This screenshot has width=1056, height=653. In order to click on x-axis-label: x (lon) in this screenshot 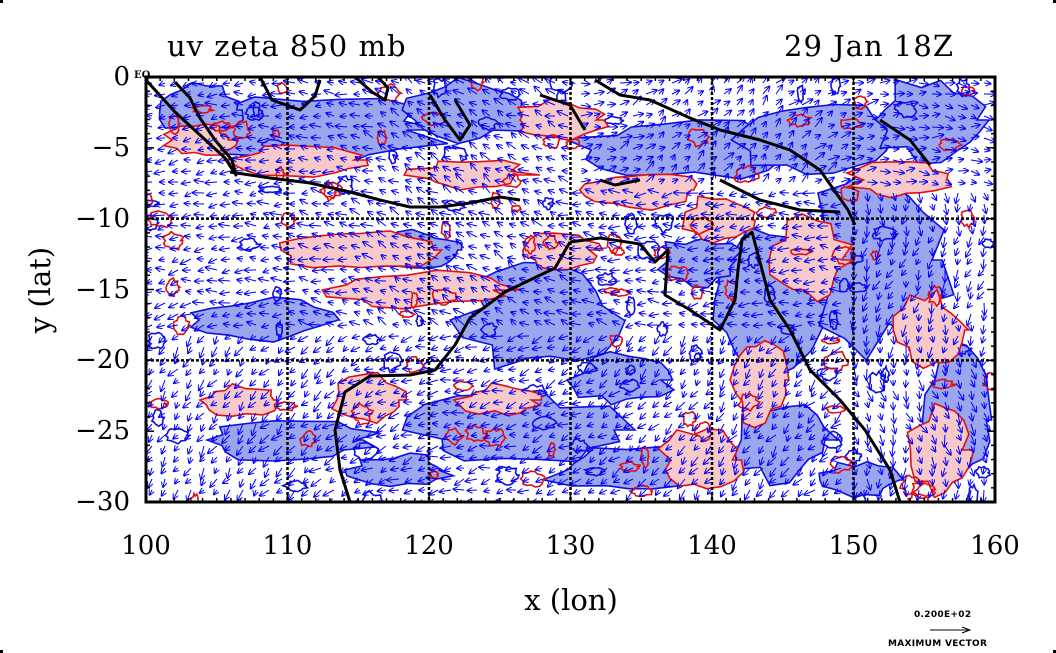, I will do `click(571, 600)`.